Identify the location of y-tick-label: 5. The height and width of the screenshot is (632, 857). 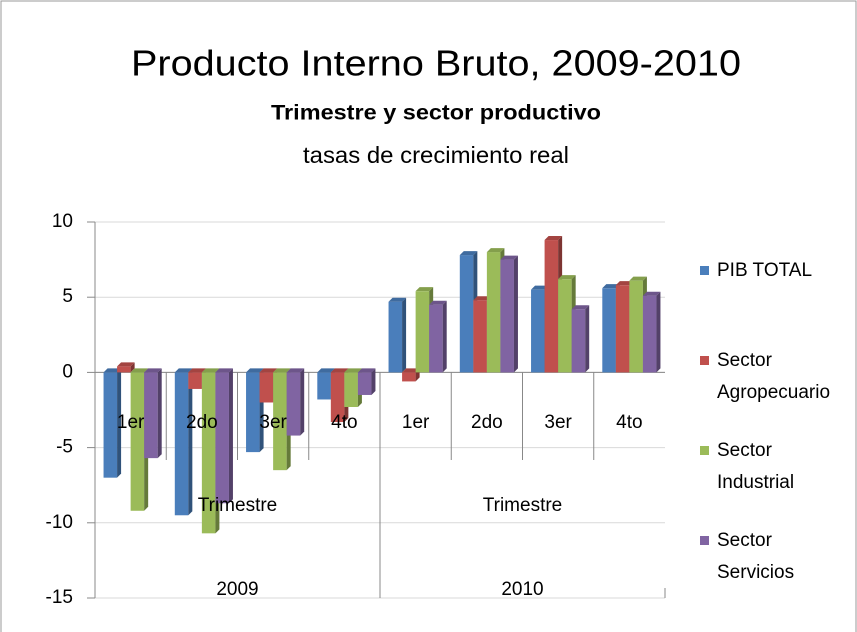
(67, 296).